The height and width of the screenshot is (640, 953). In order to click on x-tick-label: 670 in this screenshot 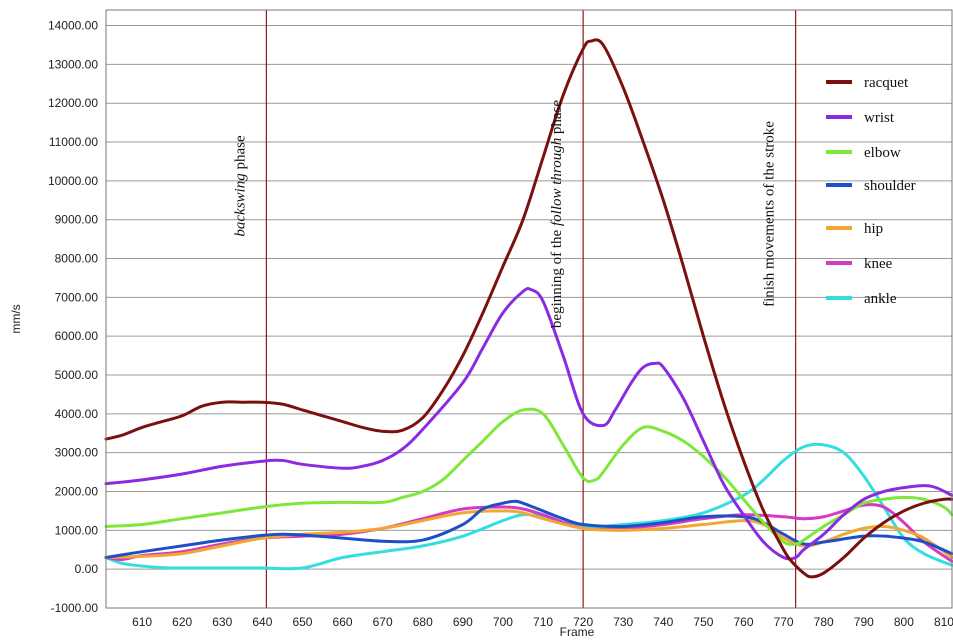, I will do `click(383, 622)`.